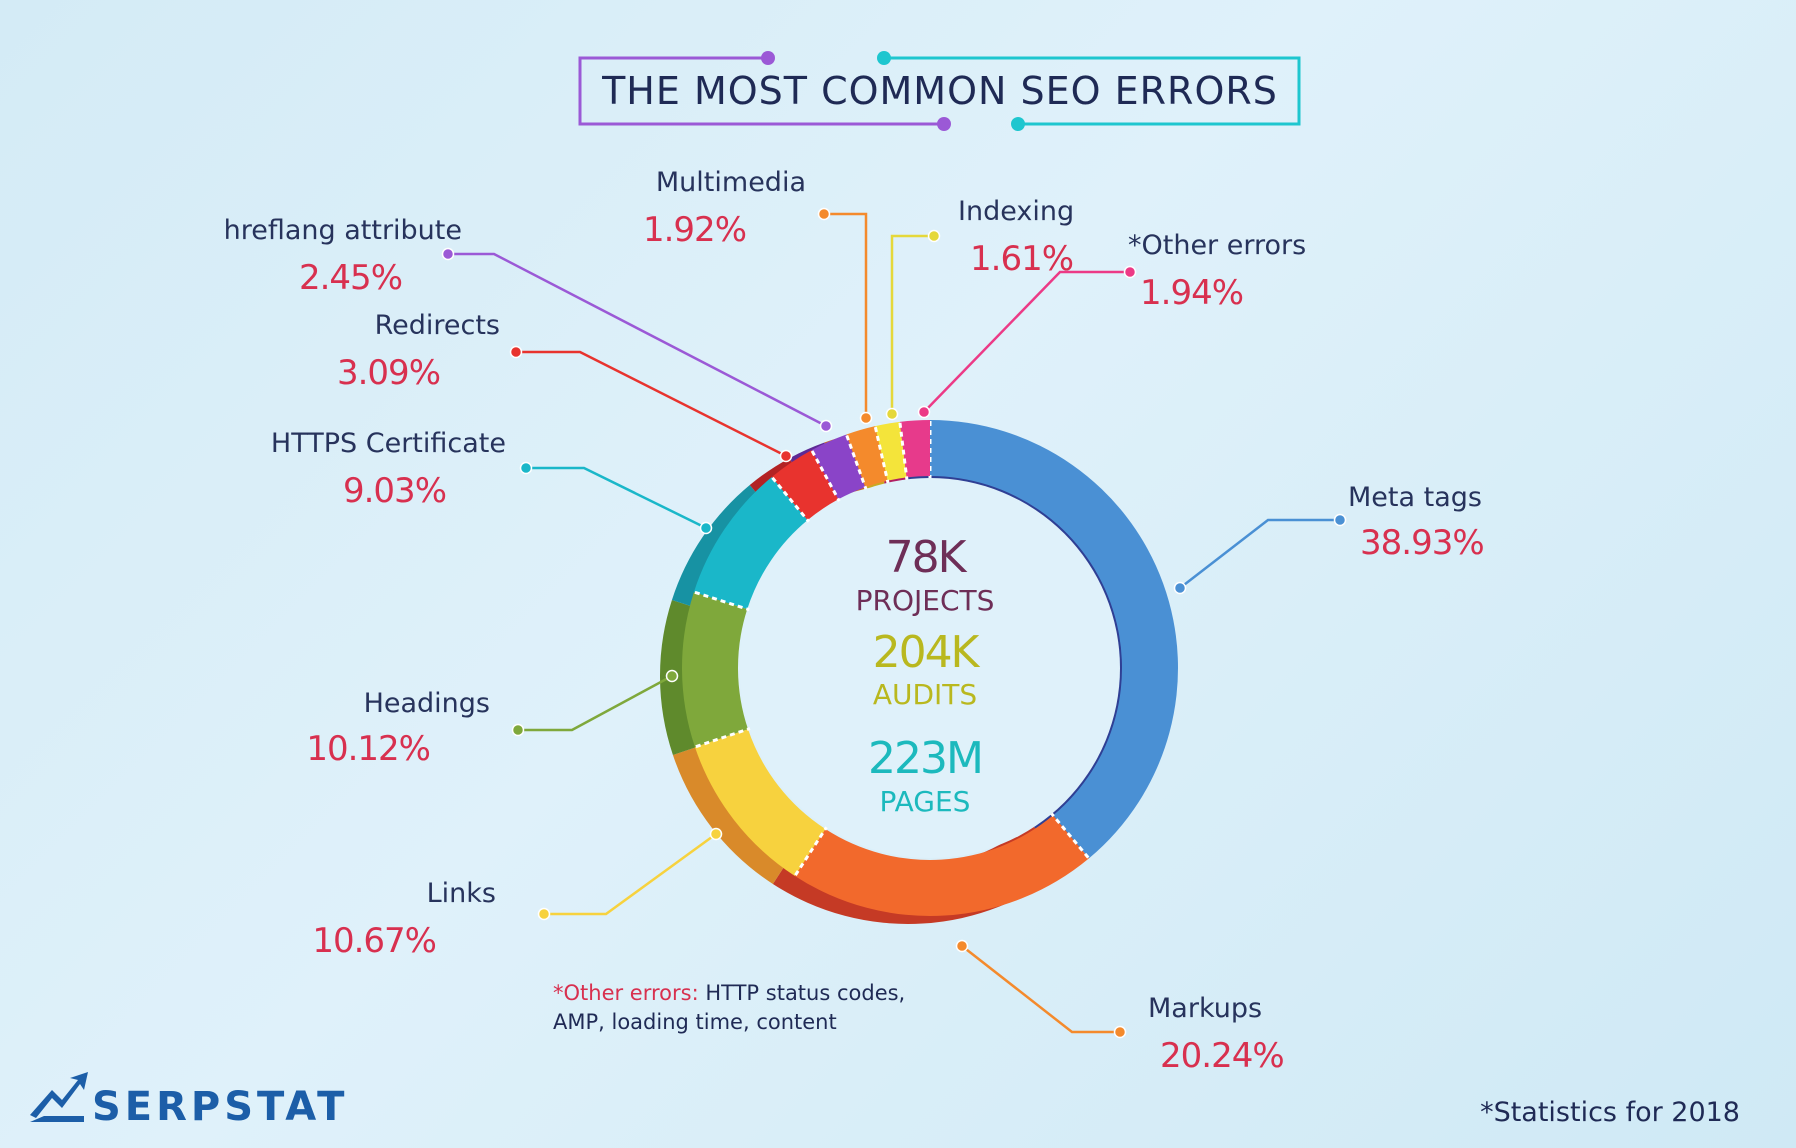 This screenshot has width=1796, height=1148. Describe the element at coordinates (1422, 543) in the screenshot. I see `slice-percent-label: 38.93%` at that location.